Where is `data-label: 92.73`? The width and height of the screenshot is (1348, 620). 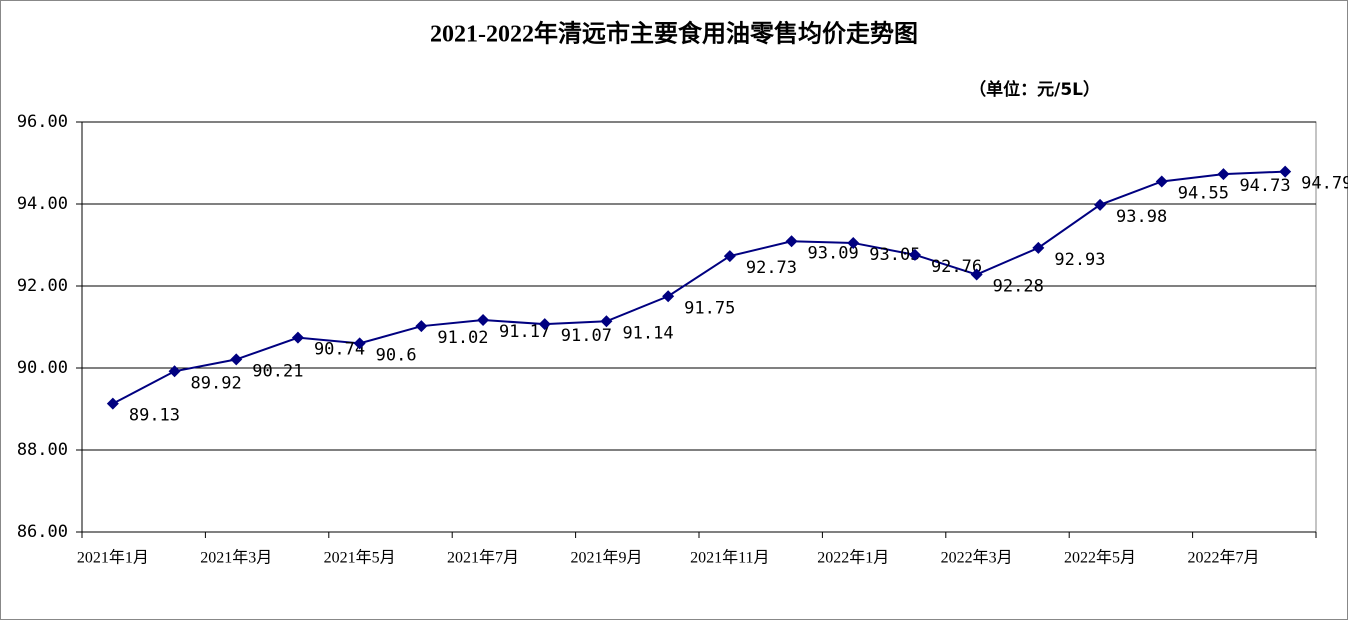
data-label: 92.73 is located at coordinates (771, 268).